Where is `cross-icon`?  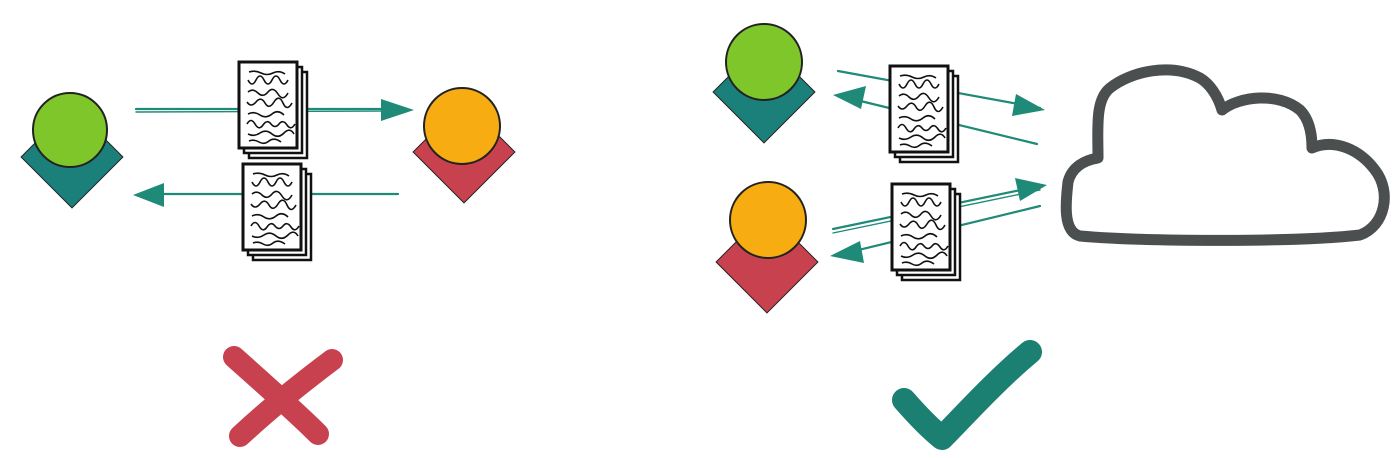
cross-icon is located at coordinates (283, 396).